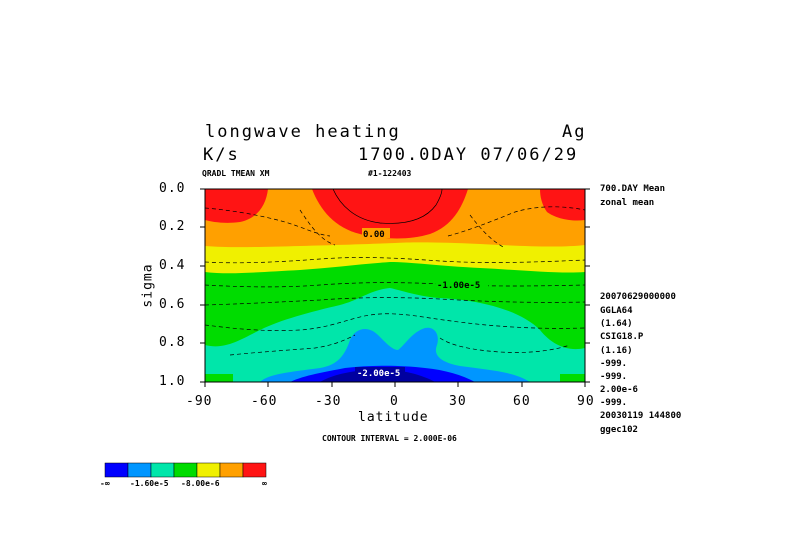 The image size is (789, 558). Describe the element at coordinates (172, 304) in the screenshot. I see `y-tick-label: 0.6` at that location.